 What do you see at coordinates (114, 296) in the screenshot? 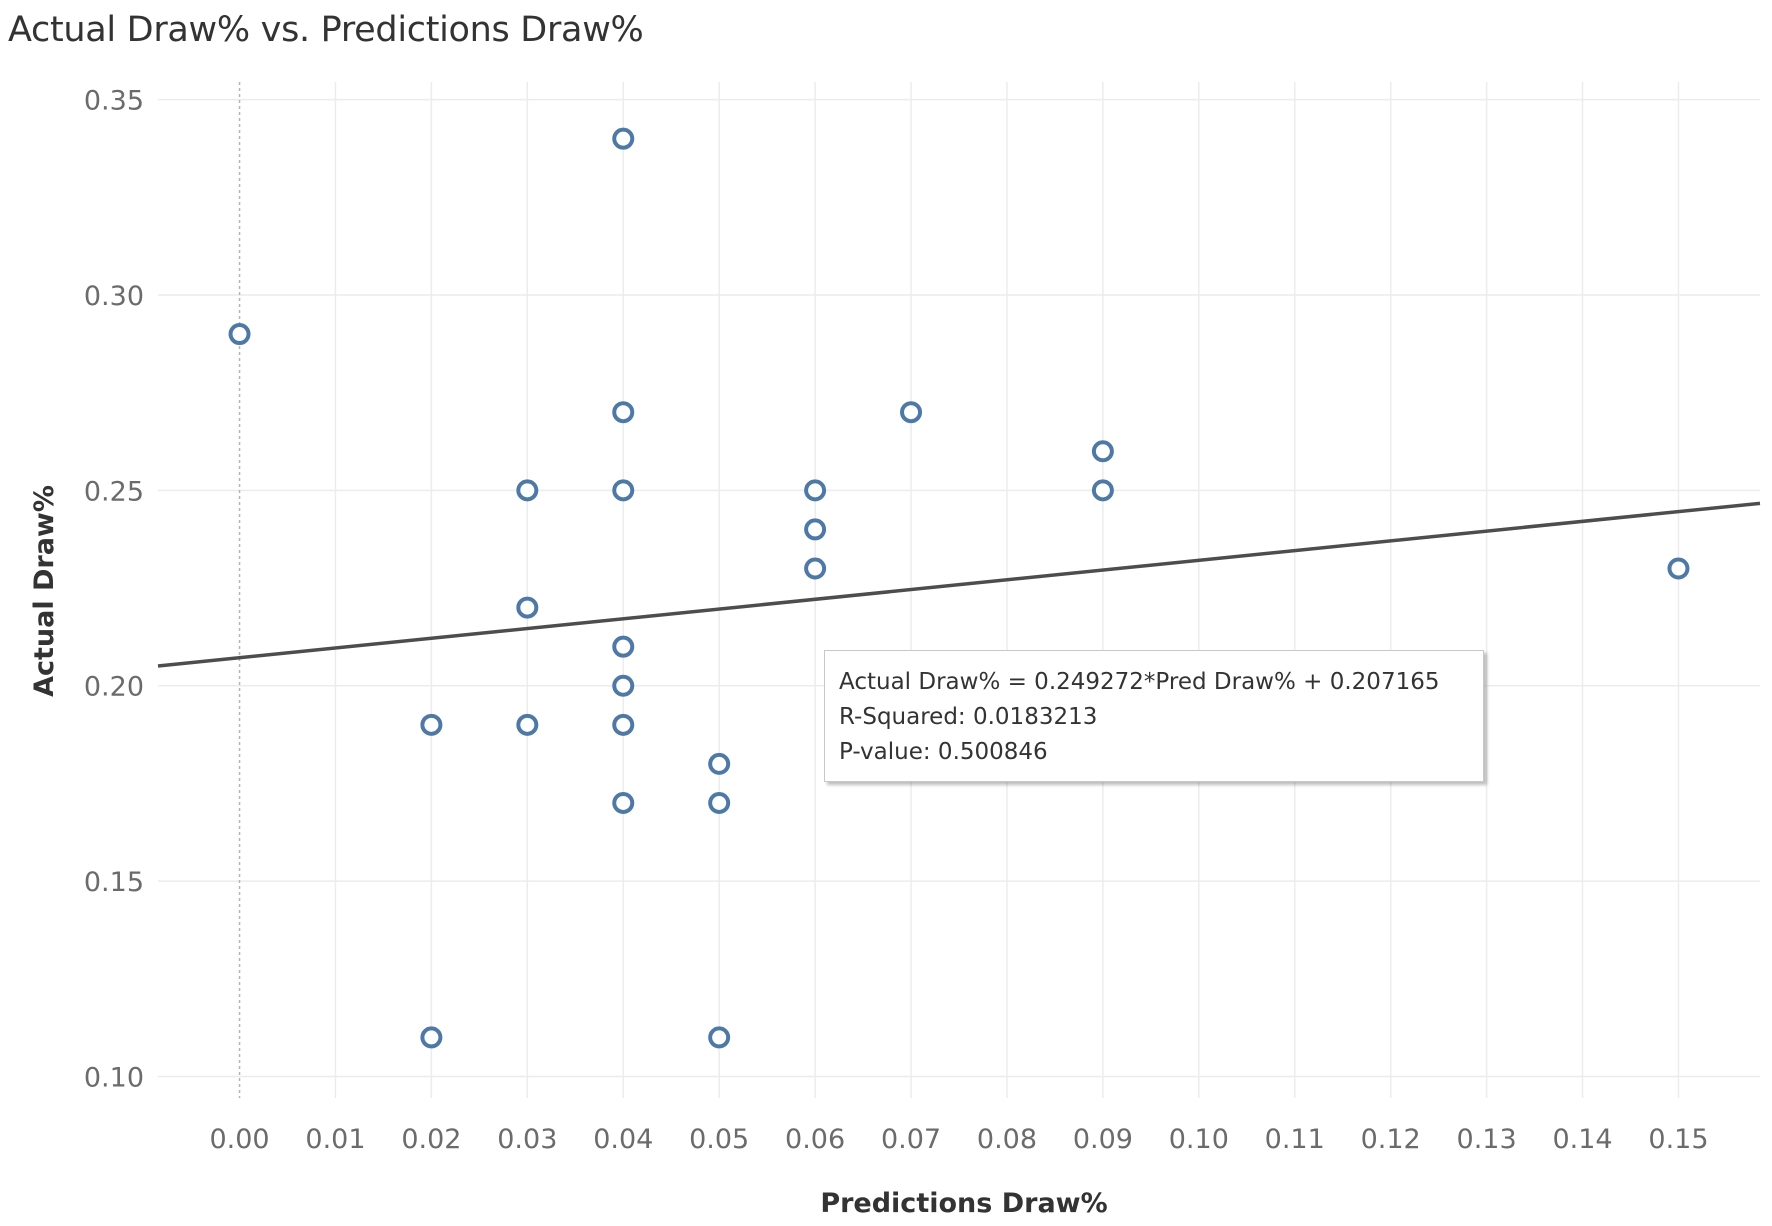
I see `y-tick-label: 0.30` at bounding box center [114, 296].